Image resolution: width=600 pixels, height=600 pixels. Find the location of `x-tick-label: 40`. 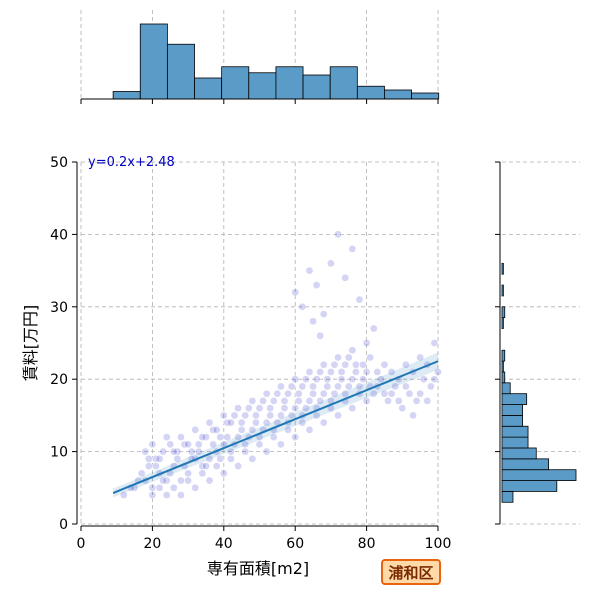

x-tick-label: 40 is located at coordinates (224, 544).